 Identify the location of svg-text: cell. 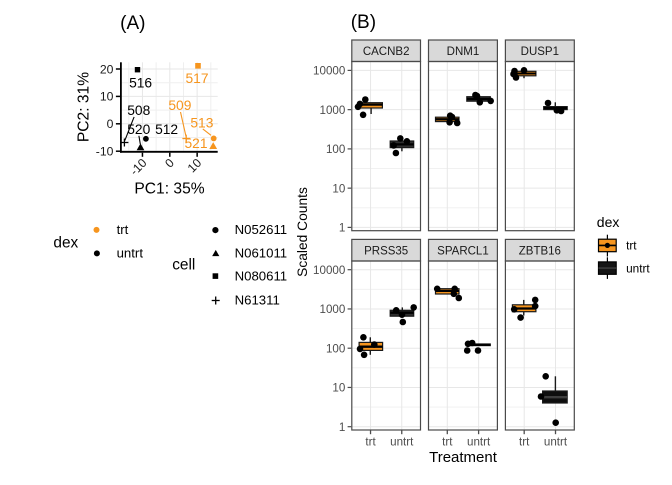
(183, 265).